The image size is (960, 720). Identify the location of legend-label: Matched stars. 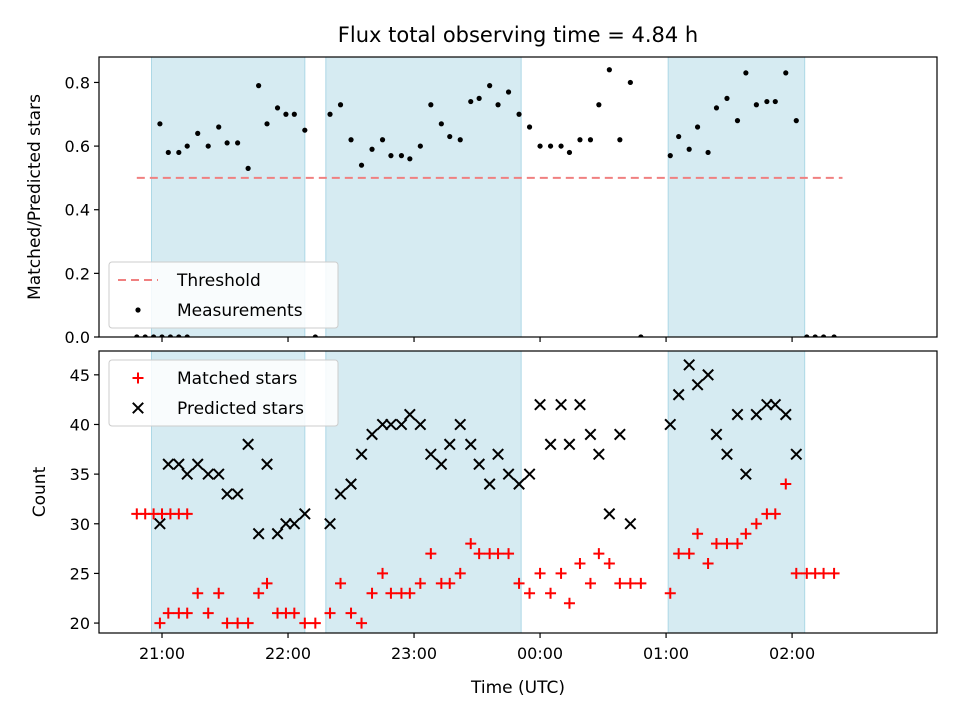
(237, 379).